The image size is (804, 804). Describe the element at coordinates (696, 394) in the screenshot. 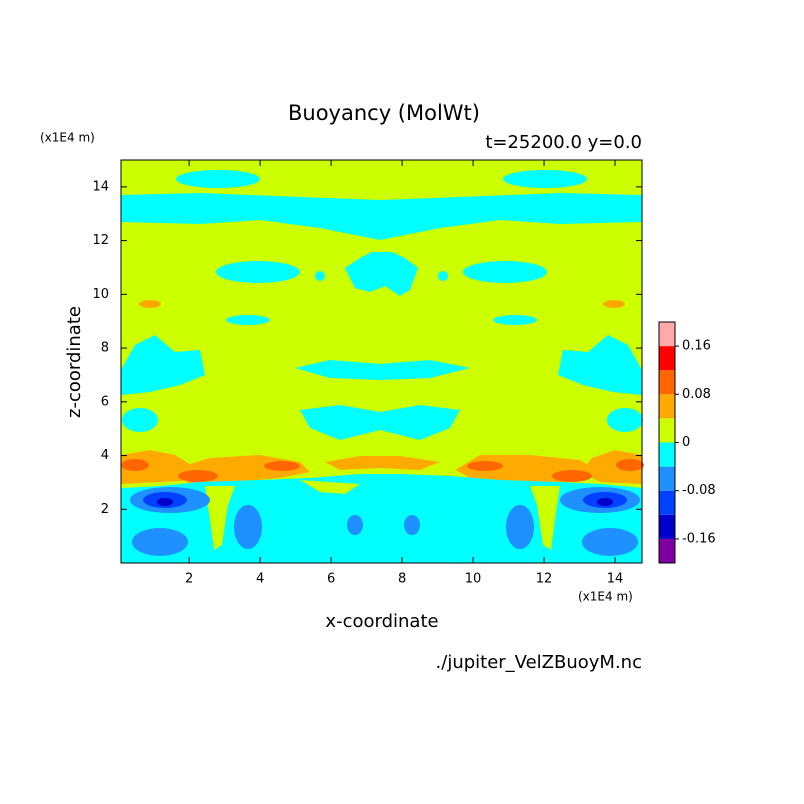

I see `colorbar-tick-label: 0.08` at that location.